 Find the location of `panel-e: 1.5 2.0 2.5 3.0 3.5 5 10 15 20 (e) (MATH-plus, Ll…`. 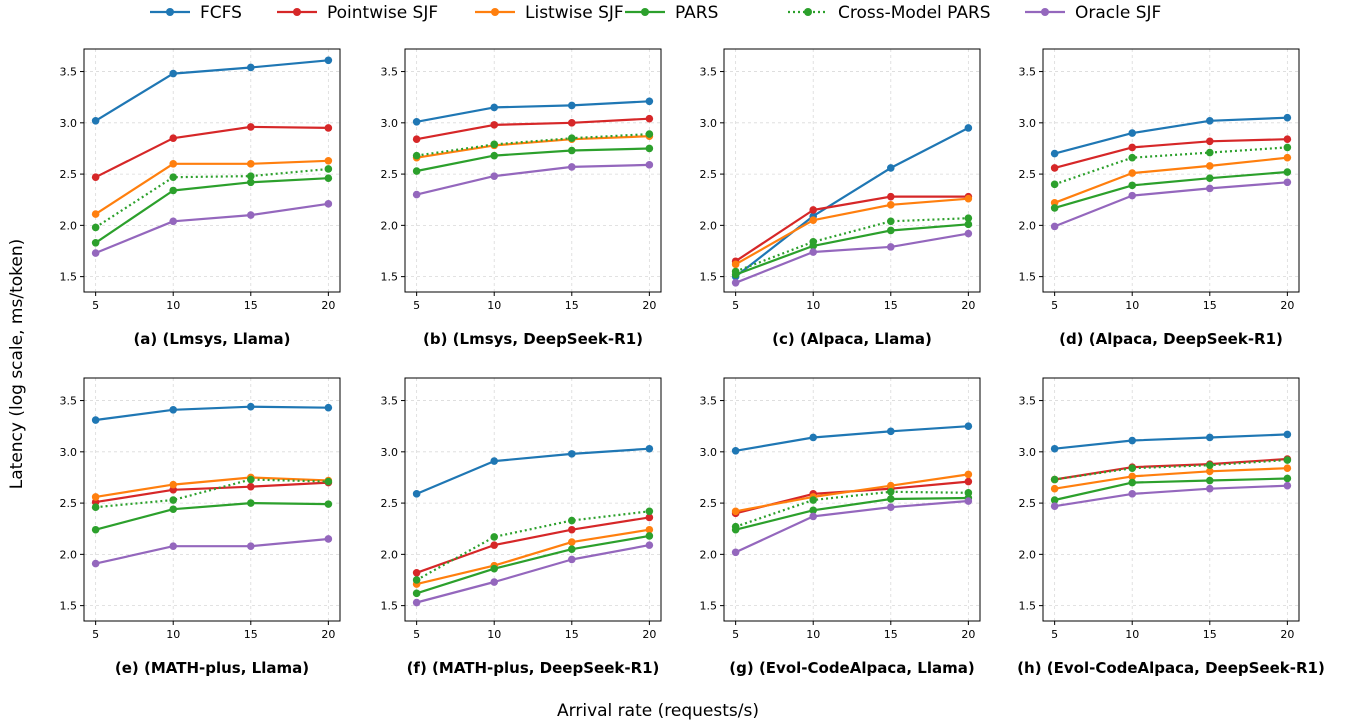

panel-e: 1.5 2.0 2.5 3.0 3.5 5 10 15 20 (e) (MATH-plus, Ll… is located at coordinates (200, 527).